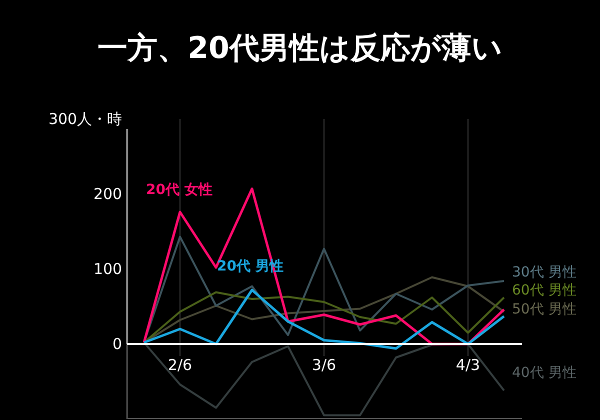 The height and width of the screenshot is (420, 600). Describe the element at coordinates (544, 272) in the screenshot. I see `series-label: 30代 男性` at that location.